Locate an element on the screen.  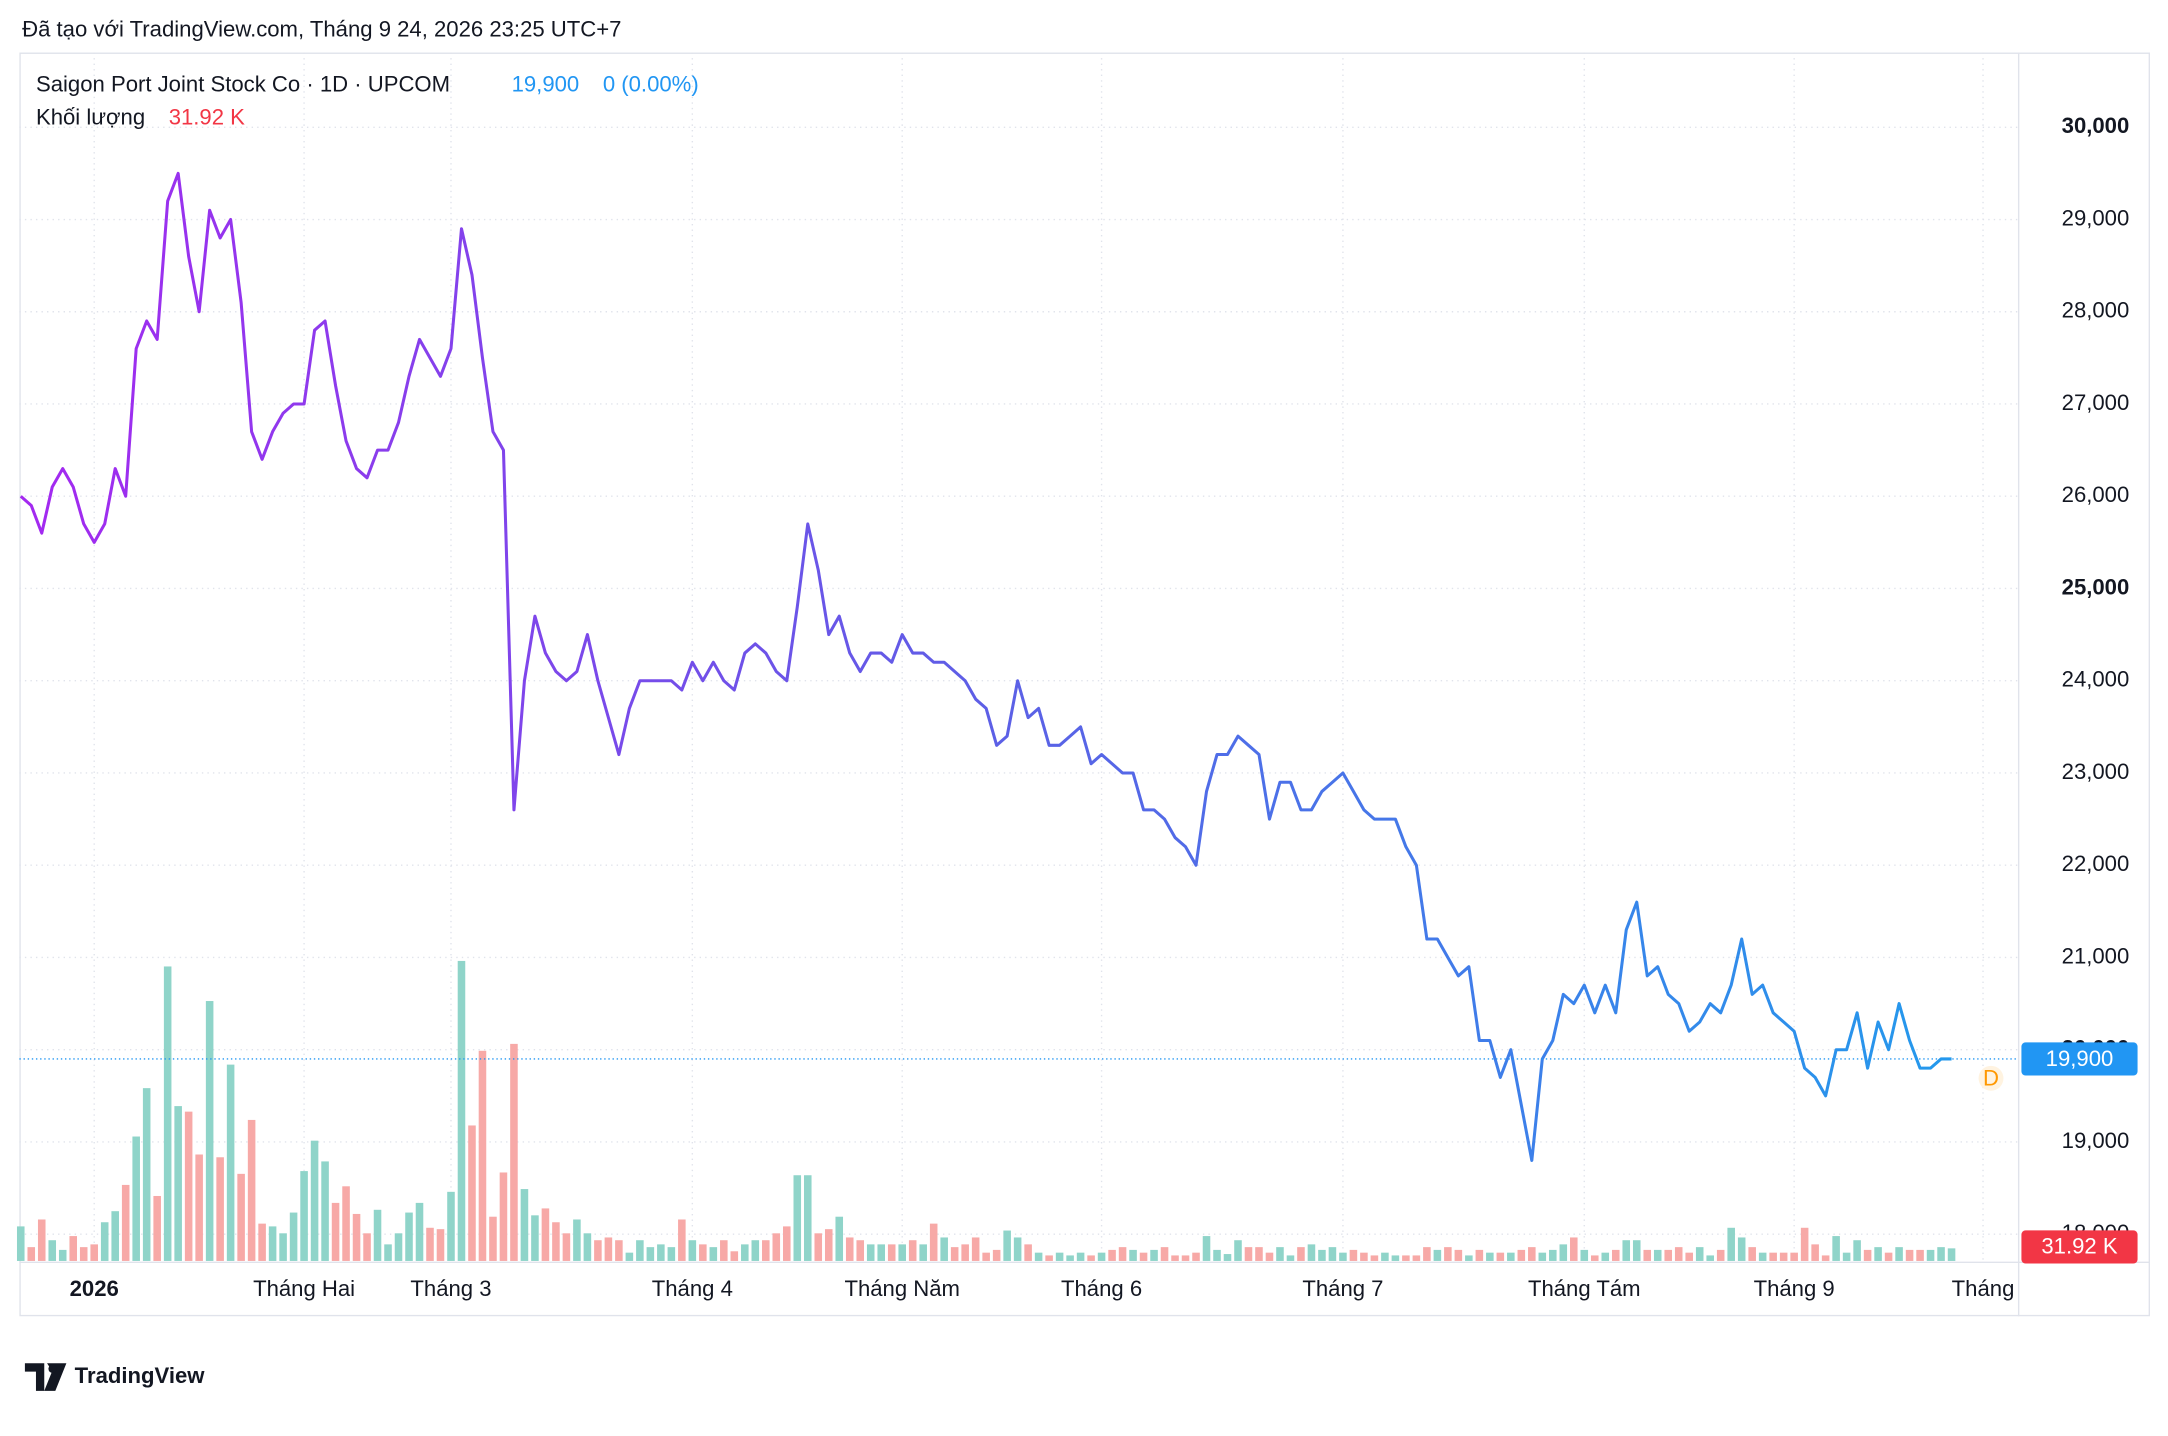
logo-text: TradingView is located at coordinates (140, 1375).